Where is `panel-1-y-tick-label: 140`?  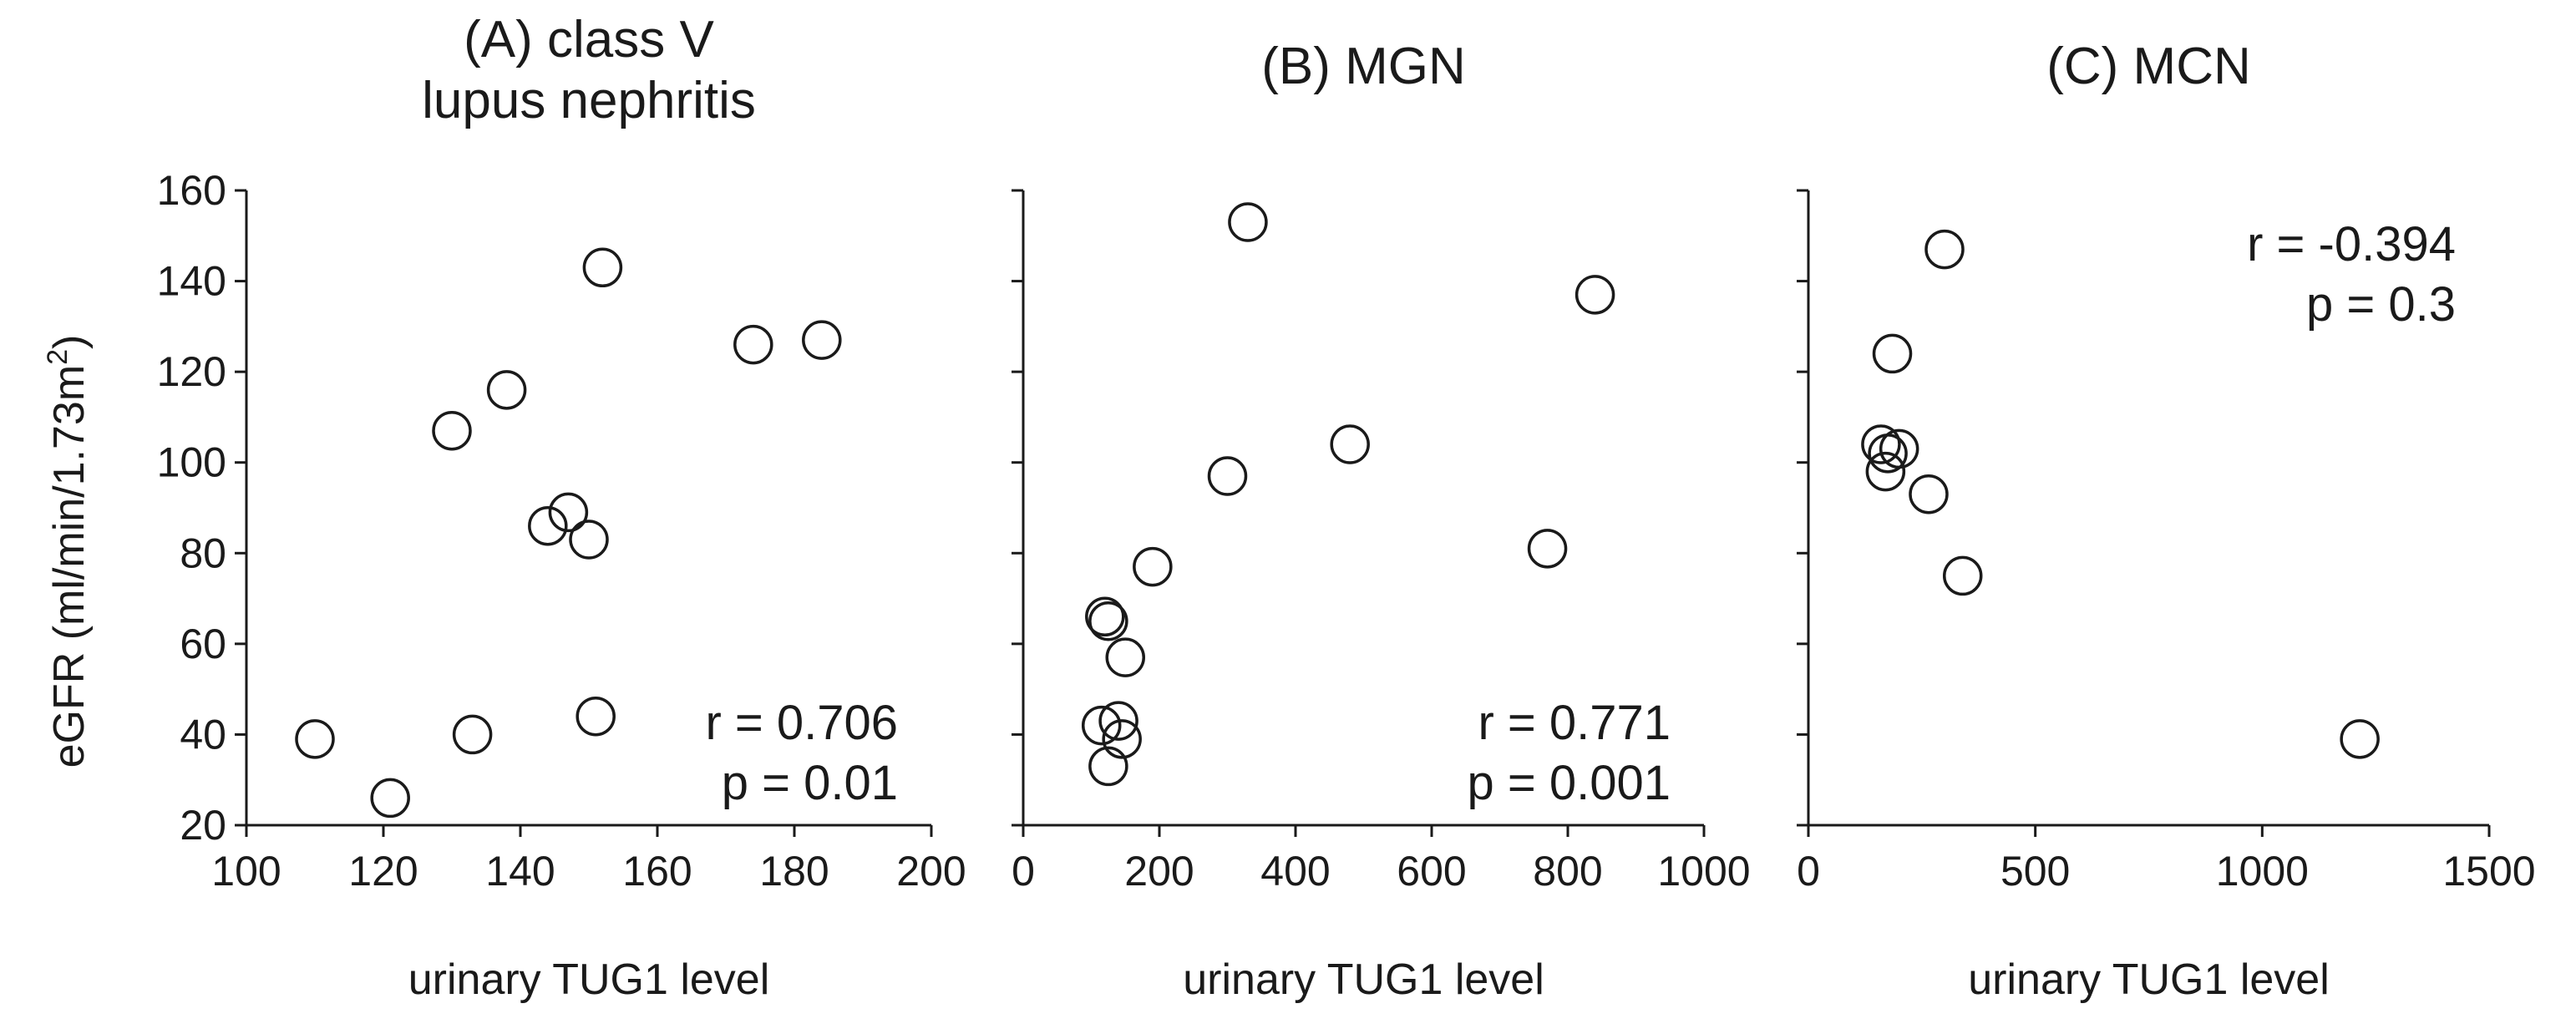 panel-1-y-tick-label: 140 is located at coordinates (191, 281).